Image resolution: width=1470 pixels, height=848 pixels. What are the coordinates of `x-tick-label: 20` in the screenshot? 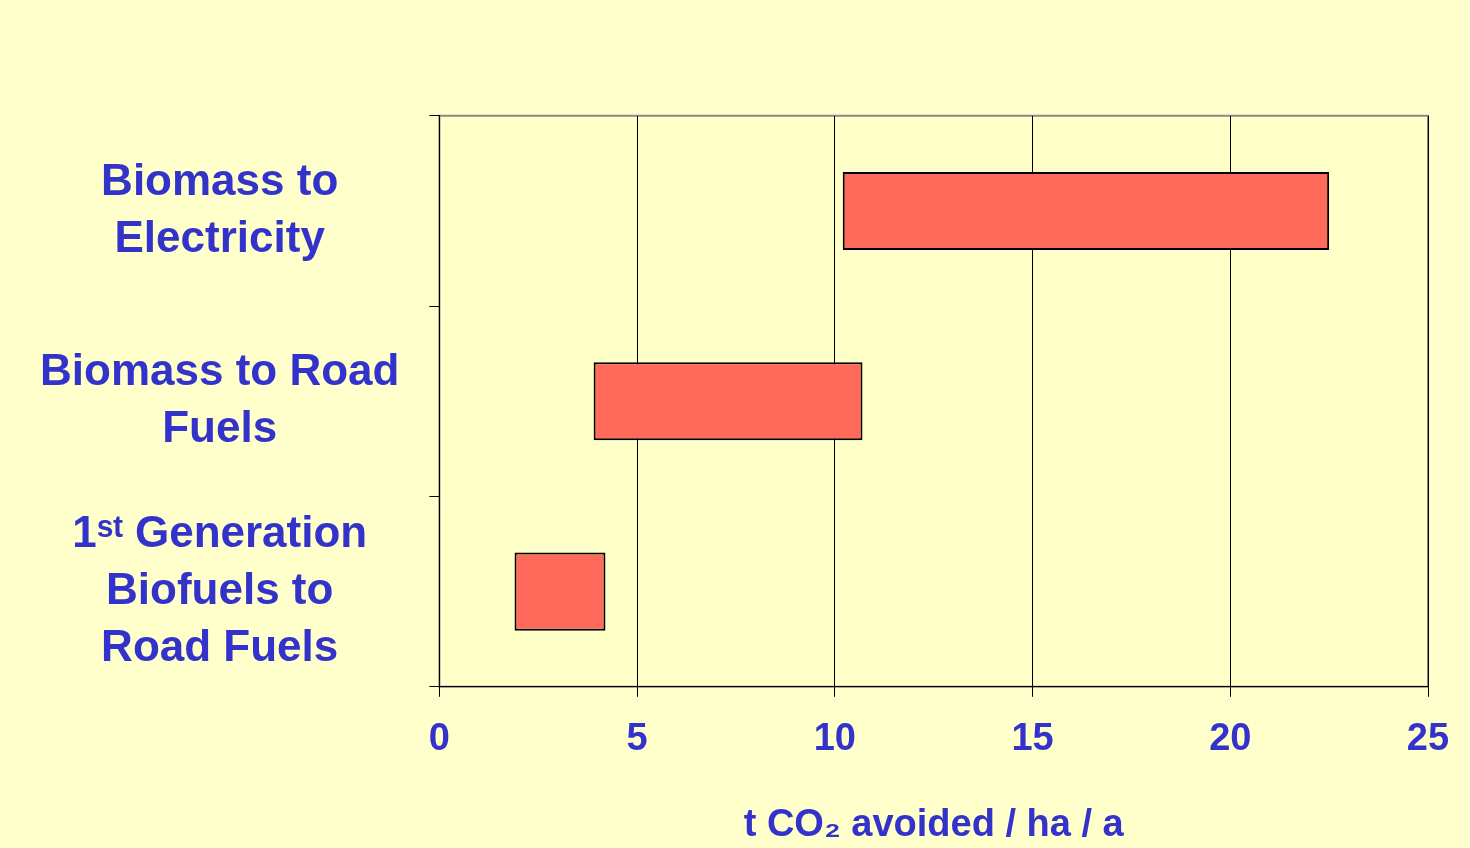 It's located at (1230, 737).